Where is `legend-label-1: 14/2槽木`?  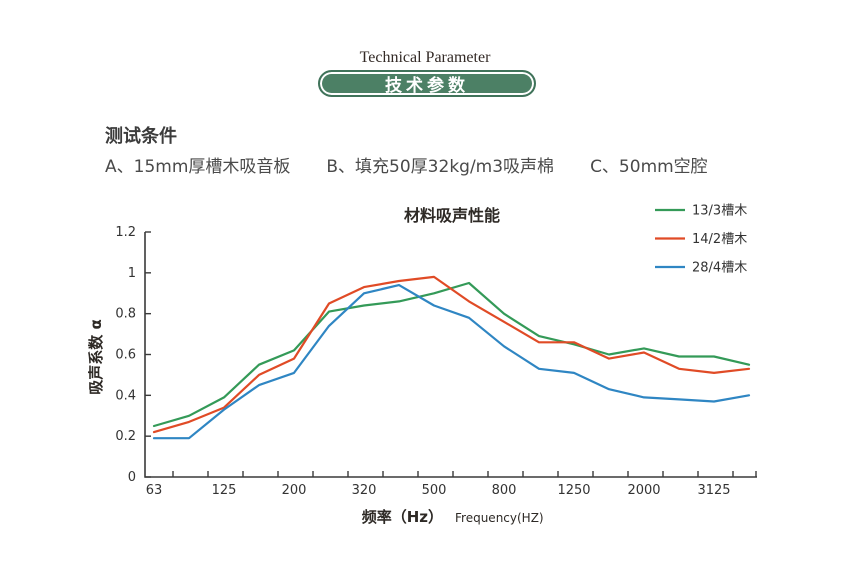 legend-label-1: 14/2槽木 is located at coordinates (719, 239).